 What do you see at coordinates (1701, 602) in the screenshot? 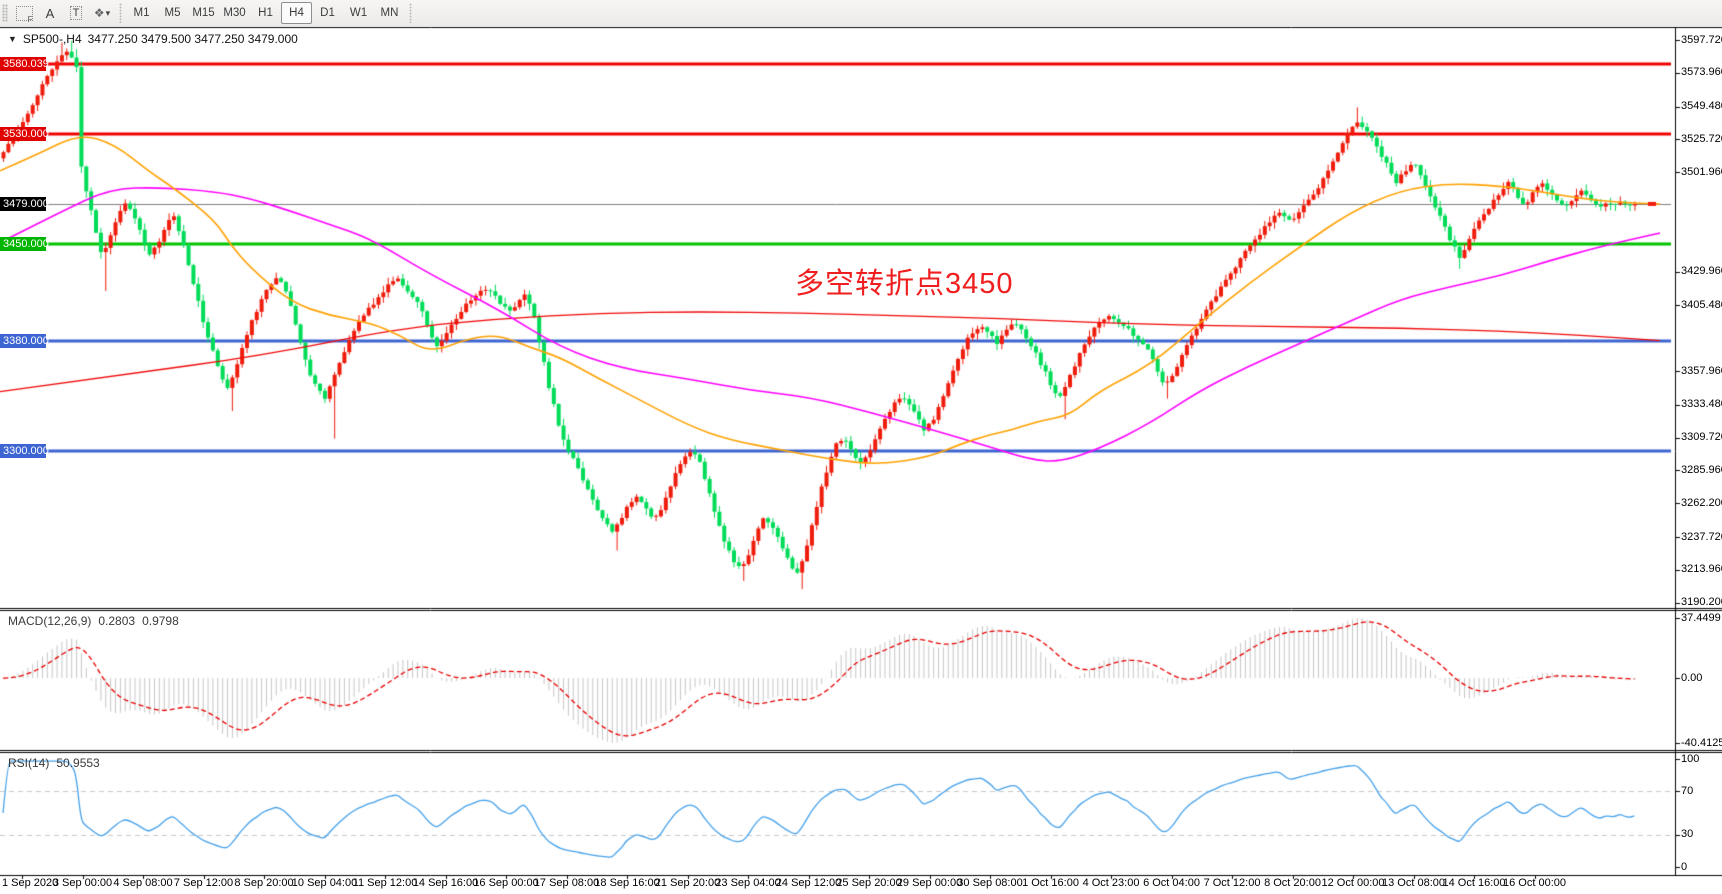
I see `price-axis-label: 3190.200` at bounding box center [1701, 602].